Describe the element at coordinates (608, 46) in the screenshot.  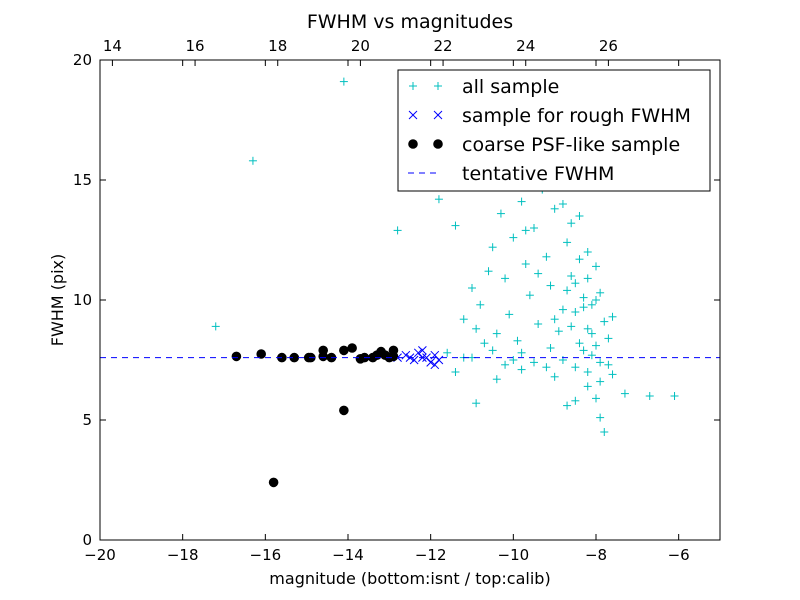
I see `top-tick-label: 26` at that location.